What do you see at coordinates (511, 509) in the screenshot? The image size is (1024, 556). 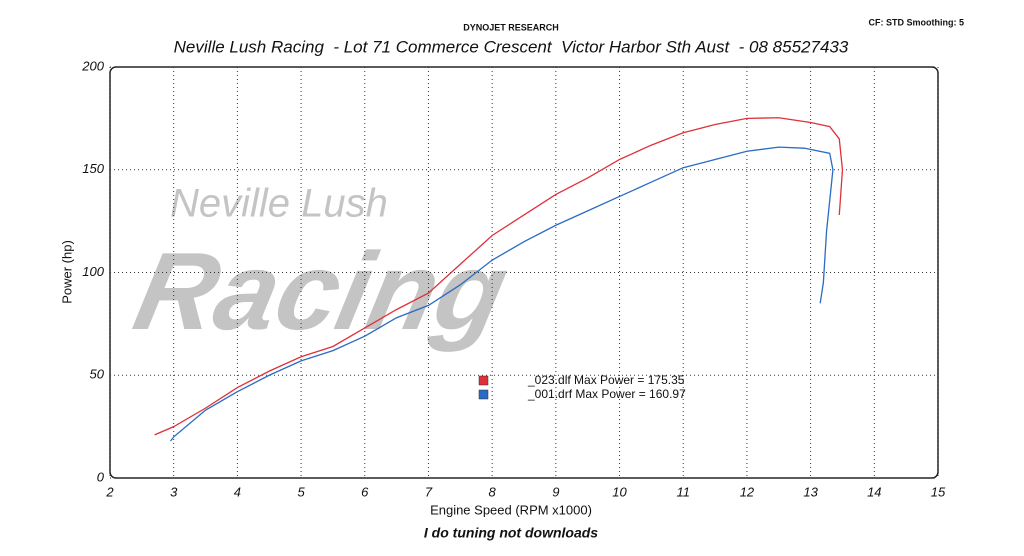 I see `x-axis-label: Engine Speed (RPM x1000)` at bounding box center [511, 509].